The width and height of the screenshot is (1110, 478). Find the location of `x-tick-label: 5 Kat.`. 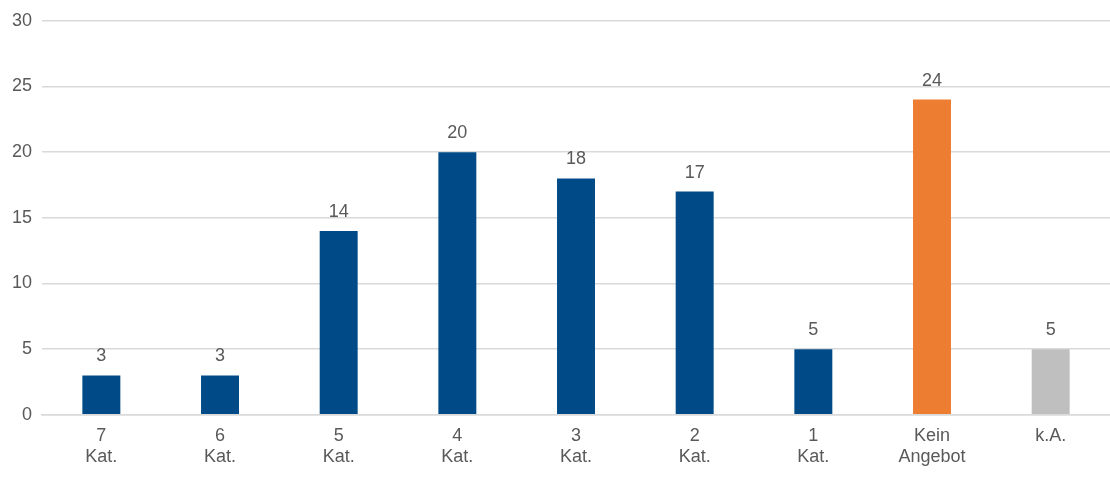

x-tick-label: 5 Kat. is located at coordinates (338, 445).